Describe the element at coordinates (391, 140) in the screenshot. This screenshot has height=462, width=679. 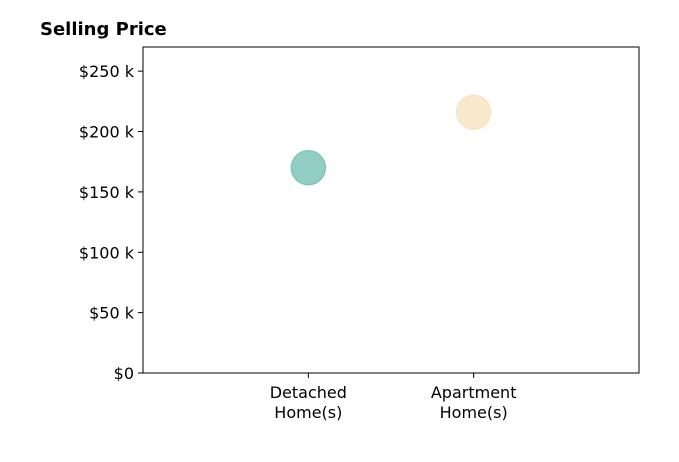
I see `data-points` at that location.